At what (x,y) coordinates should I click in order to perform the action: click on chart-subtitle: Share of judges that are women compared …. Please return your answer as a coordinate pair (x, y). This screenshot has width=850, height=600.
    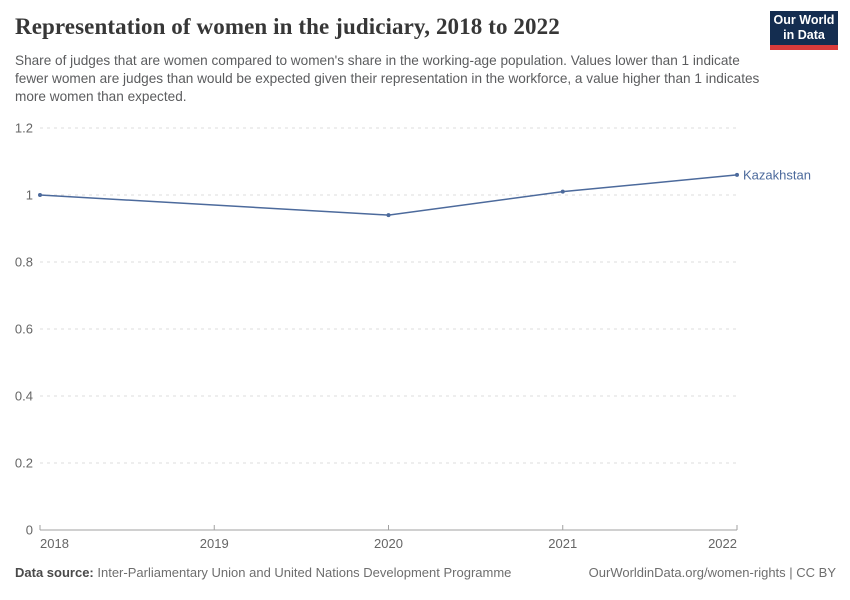
    Looking at the image, I should click on (387, 79).